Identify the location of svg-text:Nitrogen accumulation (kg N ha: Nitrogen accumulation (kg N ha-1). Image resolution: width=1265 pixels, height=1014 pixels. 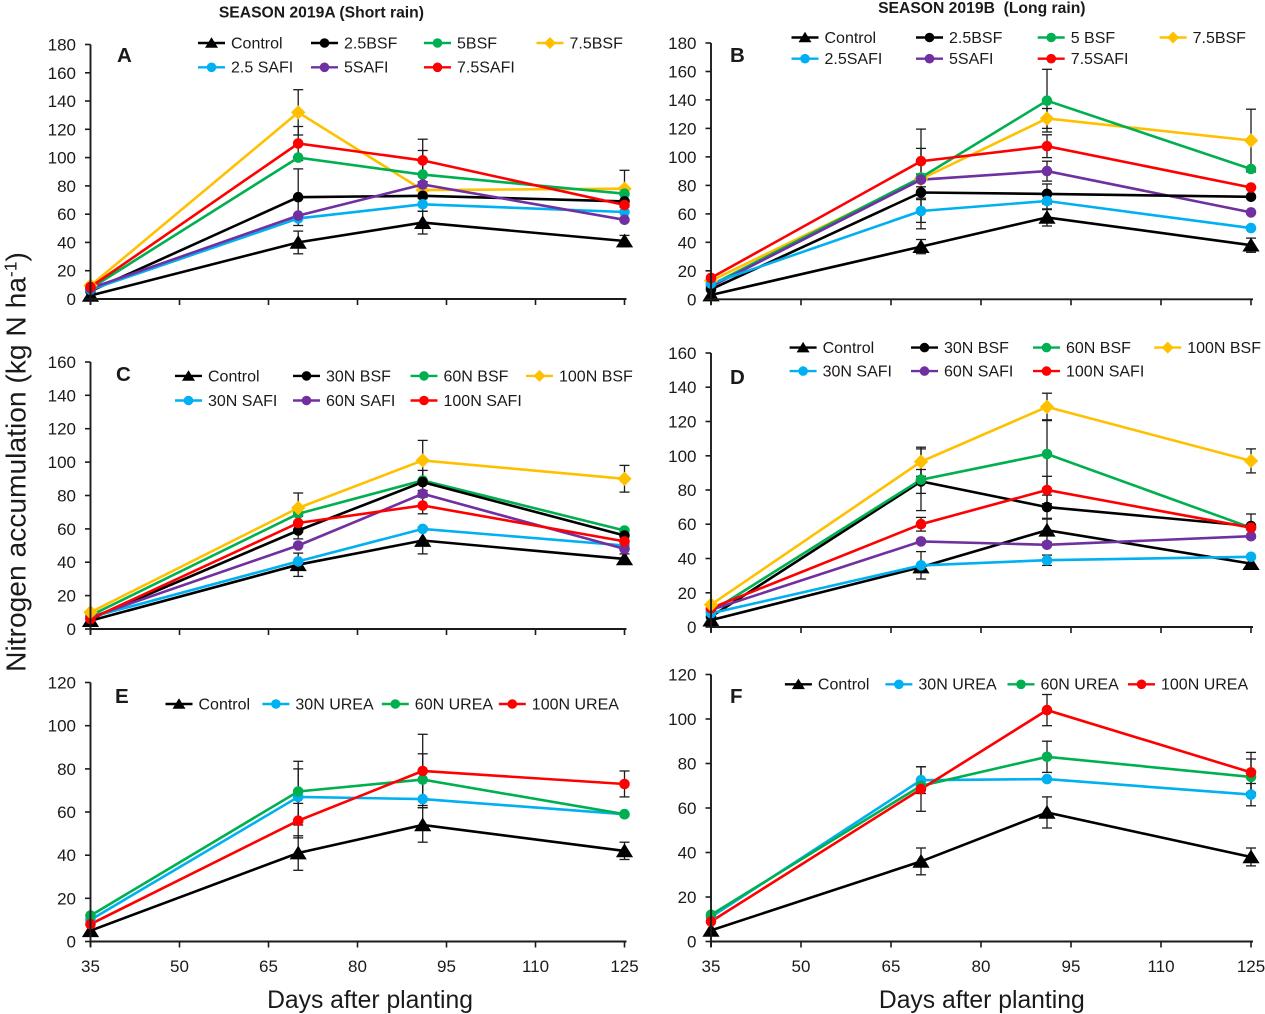
(16, 462).